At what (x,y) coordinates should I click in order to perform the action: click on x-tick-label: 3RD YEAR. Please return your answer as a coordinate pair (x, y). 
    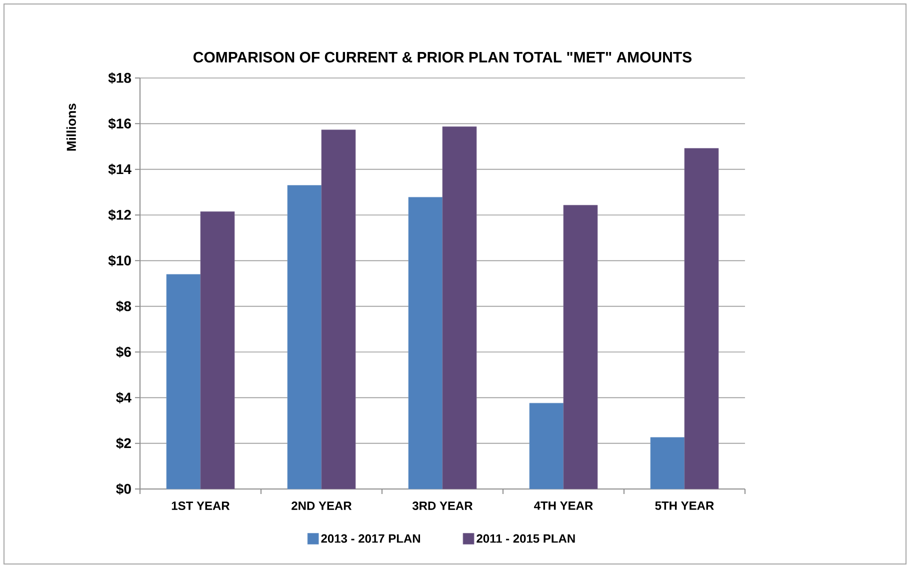
    Looking at the image, I should click on (442, 506).